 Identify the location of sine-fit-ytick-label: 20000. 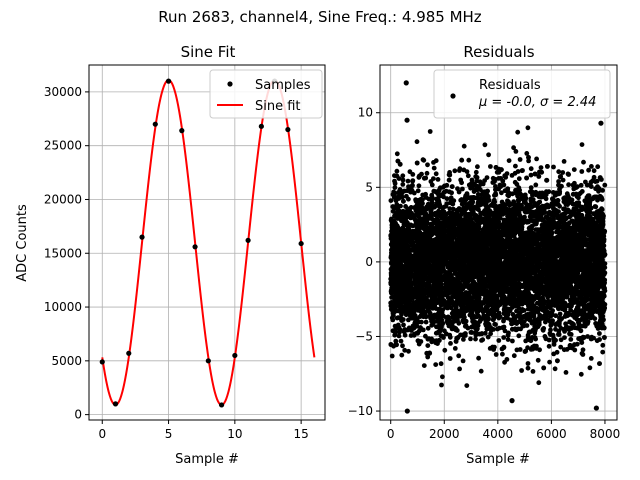
(63, 199).